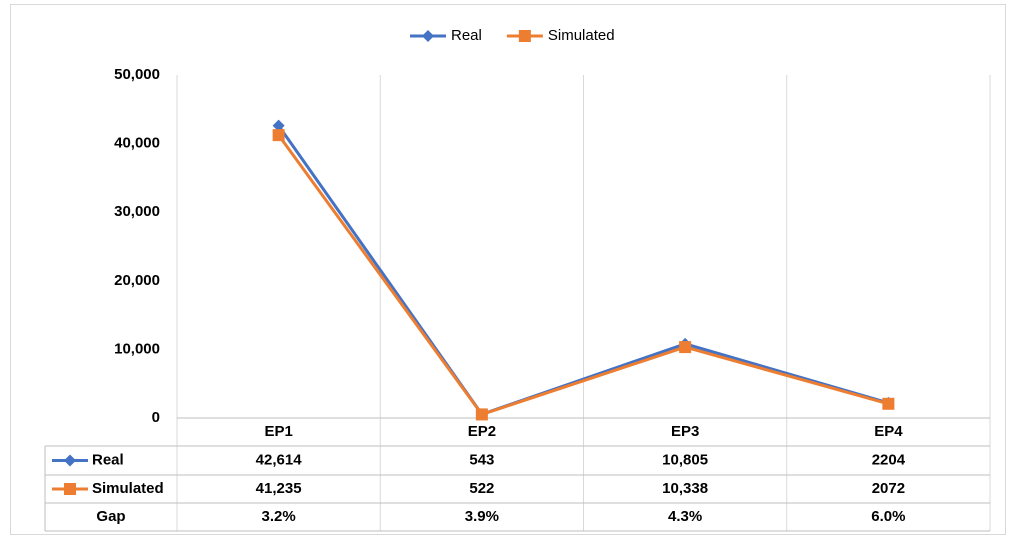 The image size is (1011, 538). What do you see at coordinates (137, 348) in the screenshot?
I see `y-tick-label: 10,000` at bounding box center [137, 348].